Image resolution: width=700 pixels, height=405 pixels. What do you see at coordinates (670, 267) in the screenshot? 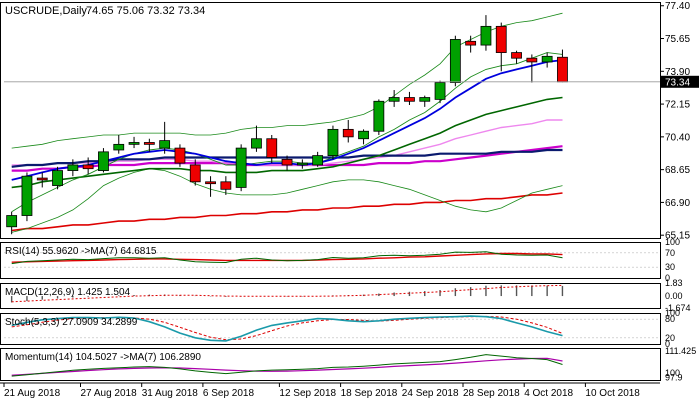
I see `rsi-tick-label: 30` at bounding box center [670, 267].